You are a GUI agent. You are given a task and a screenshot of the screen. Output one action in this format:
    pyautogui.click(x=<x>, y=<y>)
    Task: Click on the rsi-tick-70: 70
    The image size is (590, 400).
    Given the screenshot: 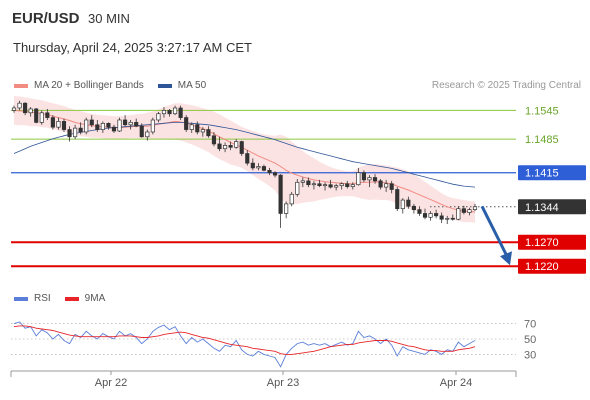 What is the action you would take?
    pyautogui.click(x=530, y=325)
    